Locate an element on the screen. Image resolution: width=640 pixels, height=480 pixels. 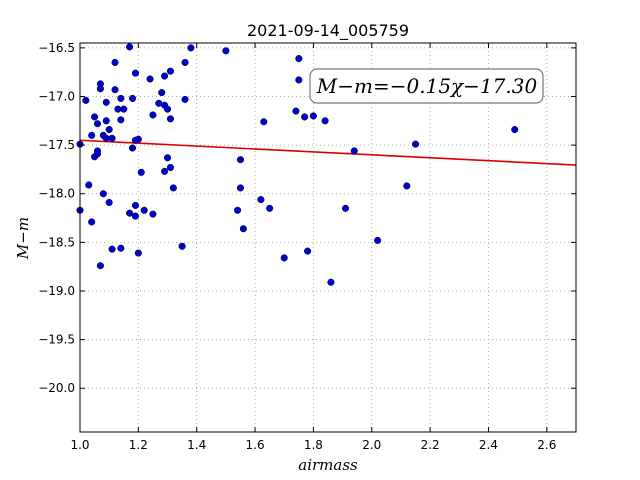
y-axis-label: M−m is located at coordinates (23, 238).